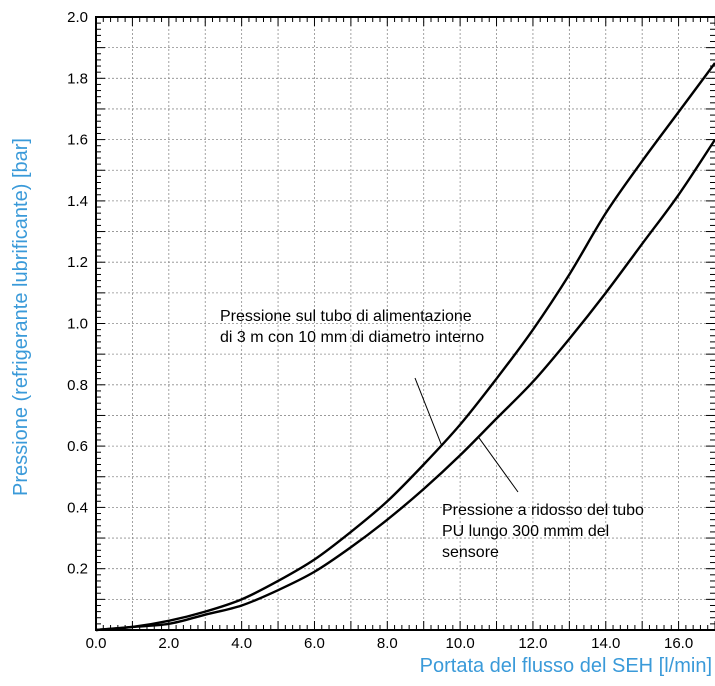 The image size is (715, 686). I want to click on y-tick-label: 0.6, so click(77, 446).